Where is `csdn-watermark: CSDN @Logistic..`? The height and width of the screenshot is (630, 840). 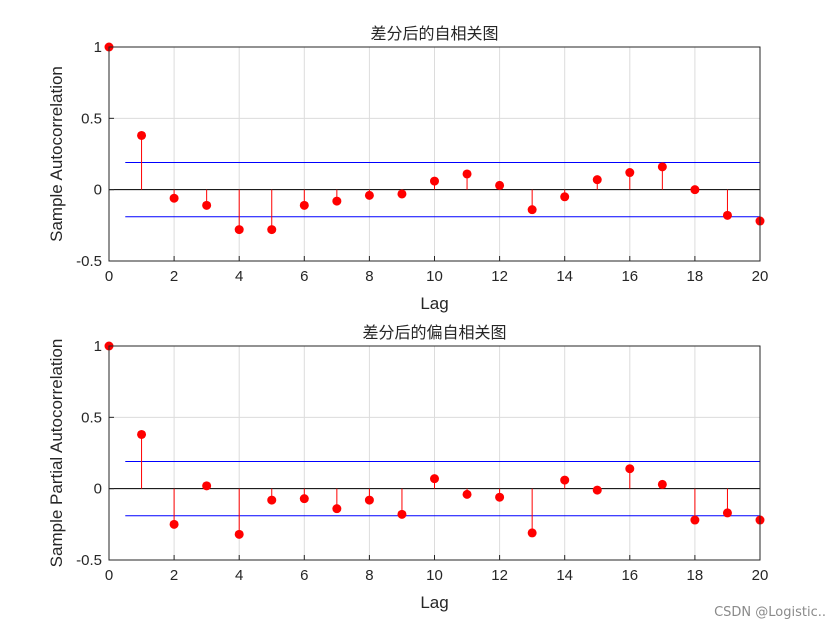 csdn-watermark: CSDN @Logistic.. is located at coordinates (770, 612).